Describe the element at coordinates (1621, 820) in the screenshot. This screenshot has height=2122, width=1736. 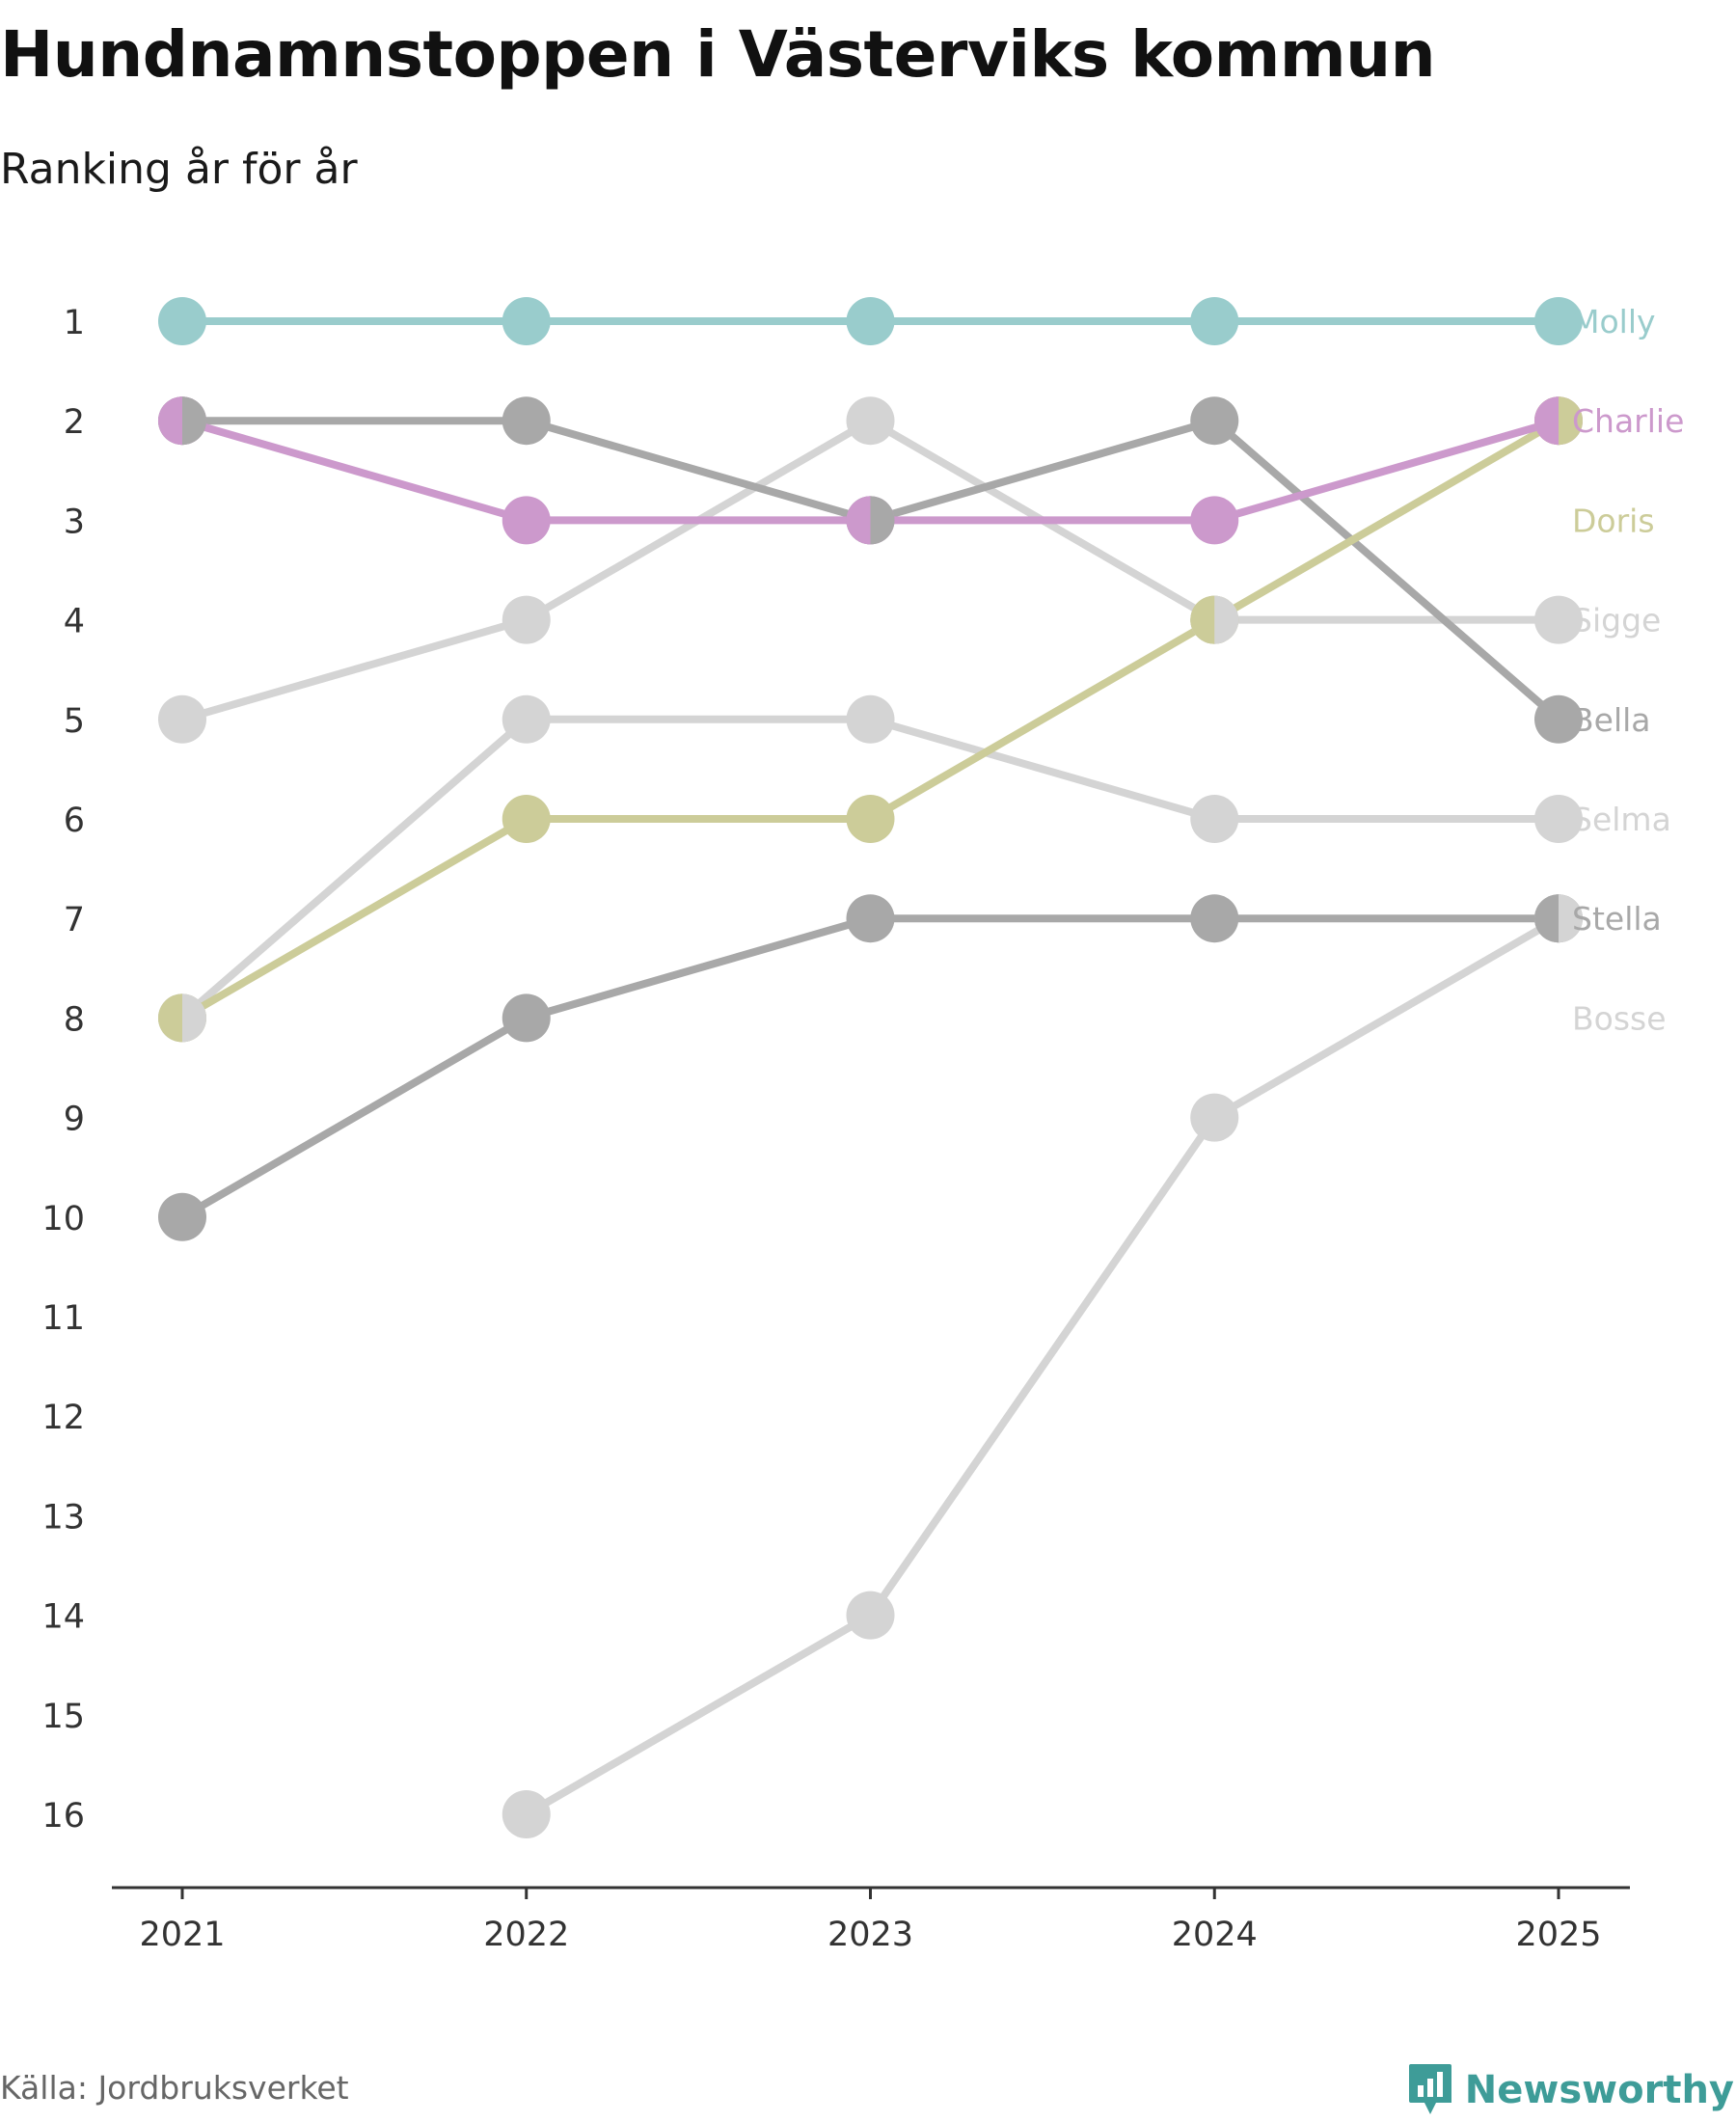
I see `end-label-selma: Selma` at that location.